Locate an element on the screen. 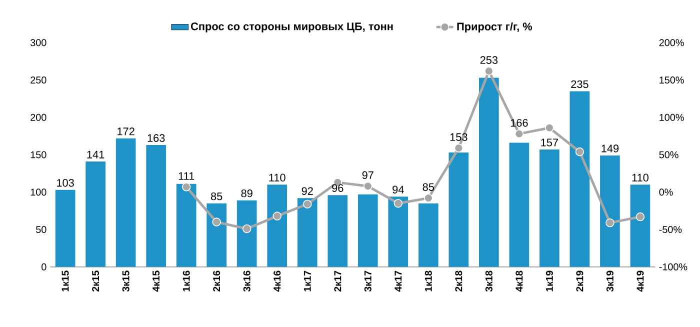  x-tick-label: 1к18 is located at coordinates (428, 281).